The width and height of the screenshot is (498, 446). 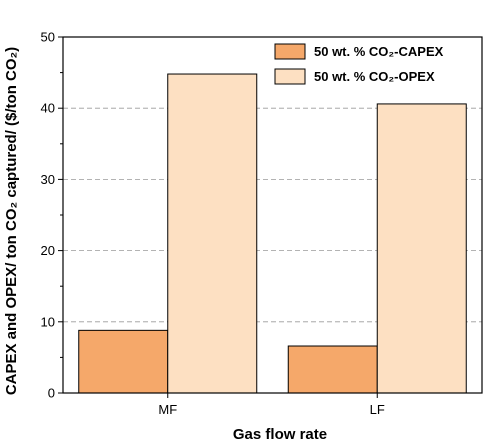 What do you see at coordinates (212, 233) in the screenshot?
I see `bar-mf-opex` at bounding box center [212, 233].